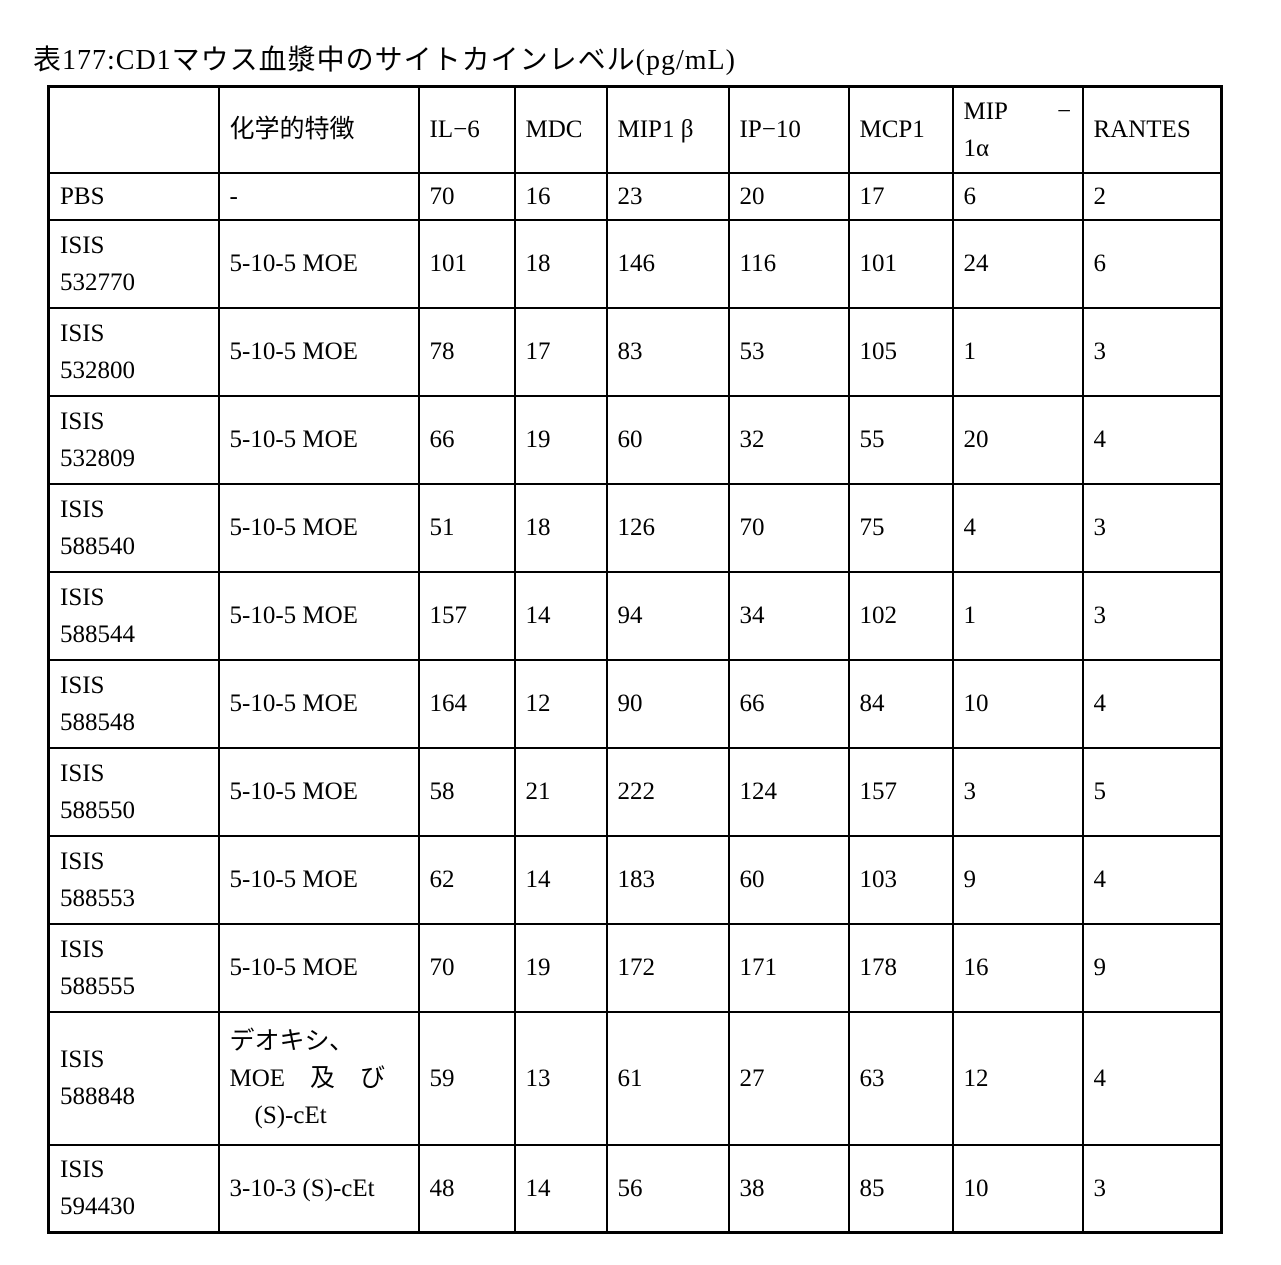 This screenshot has height=1265, width=1281. Describe the element at coordinates (900, 703) in the screenshot. I see `value-cell: 84` at that location.